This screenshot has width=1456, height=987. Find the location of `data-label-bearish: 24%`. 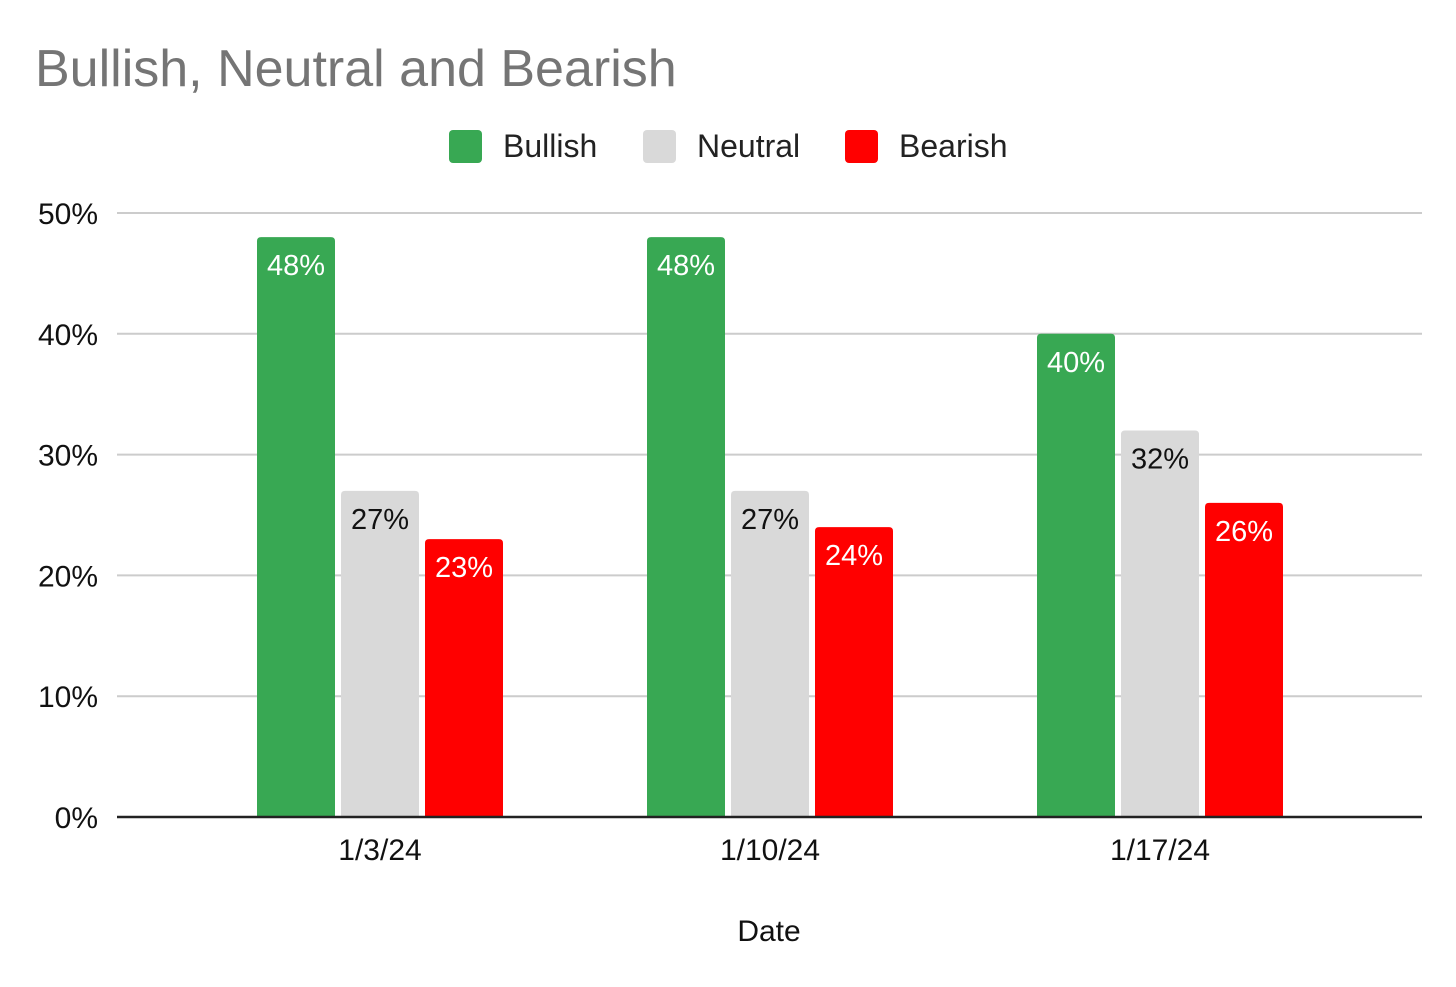

data-label-bearish: 24% is located at coordinates (854, 556).